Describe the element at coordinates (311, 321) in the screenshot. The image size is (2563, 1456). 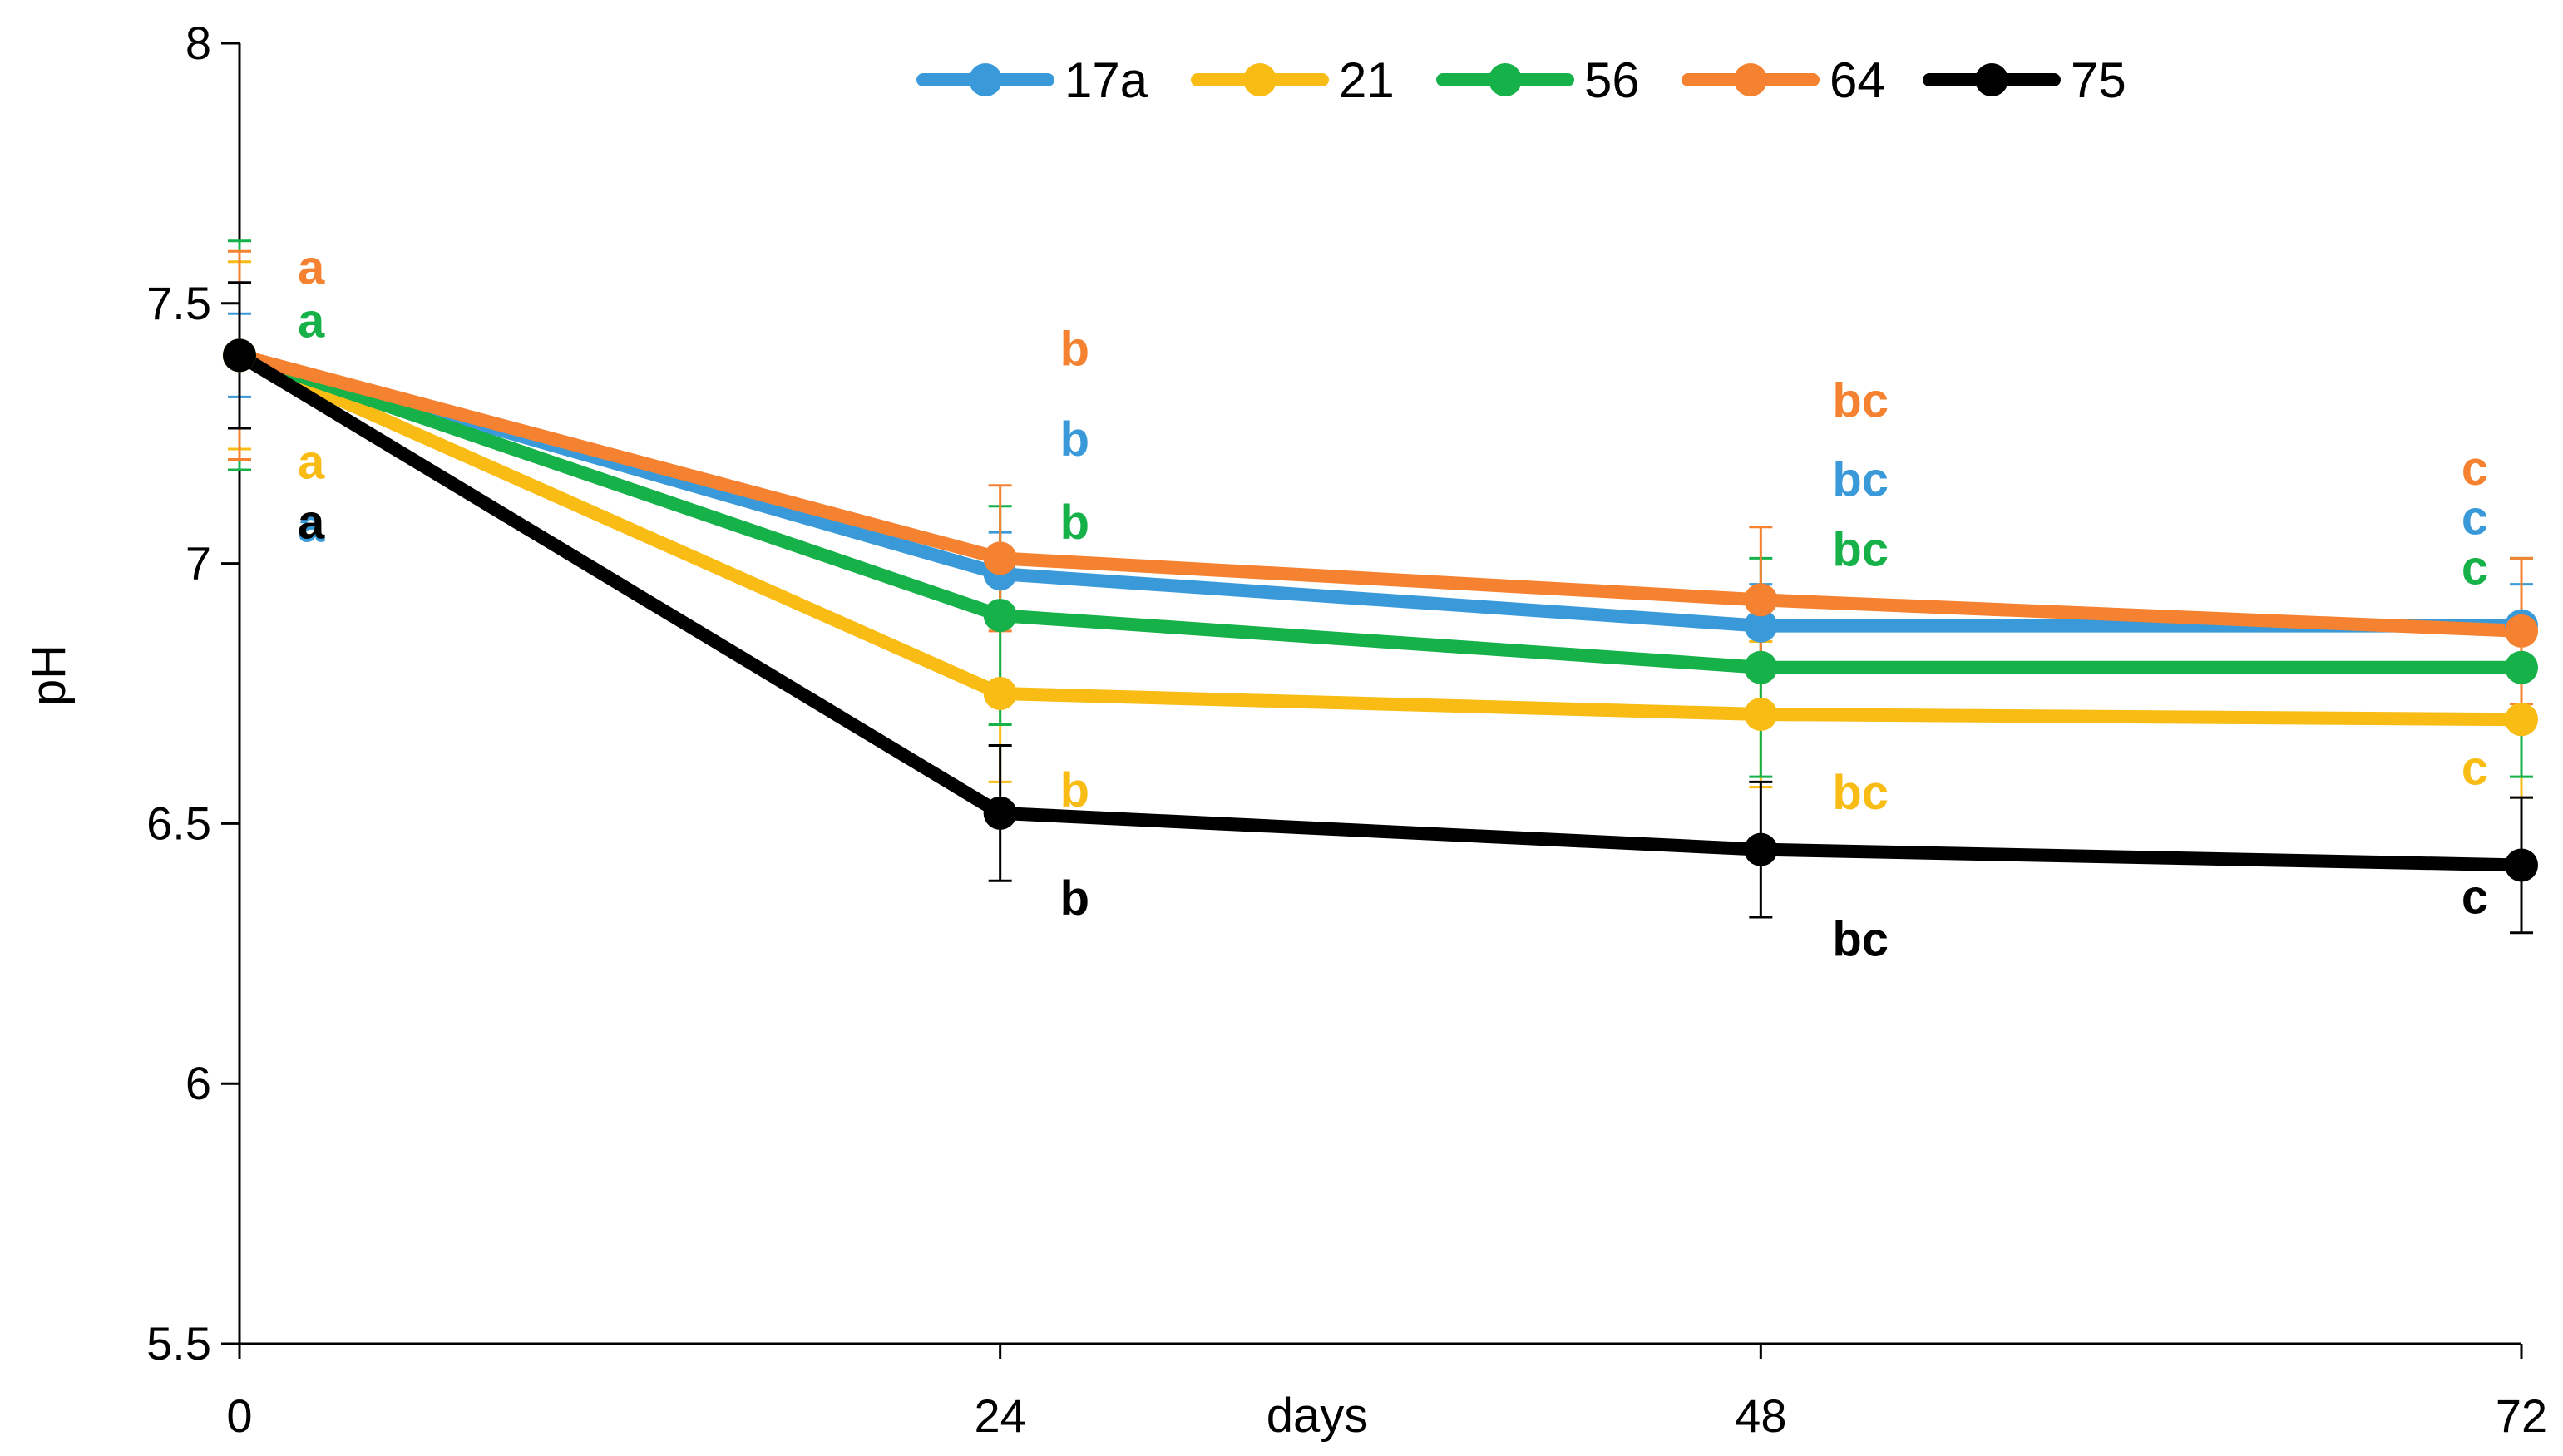
I see `significance-label-56: a` at that location.